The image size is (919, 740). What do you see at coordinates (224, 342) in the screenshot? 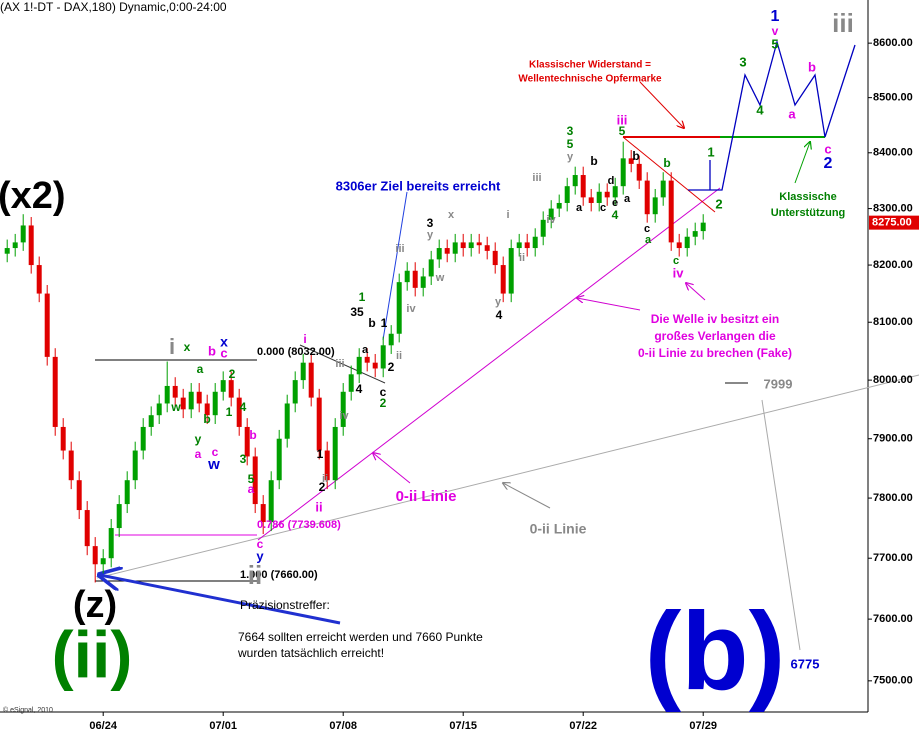
I see `annotation: x` at bounding box center [224, 342].